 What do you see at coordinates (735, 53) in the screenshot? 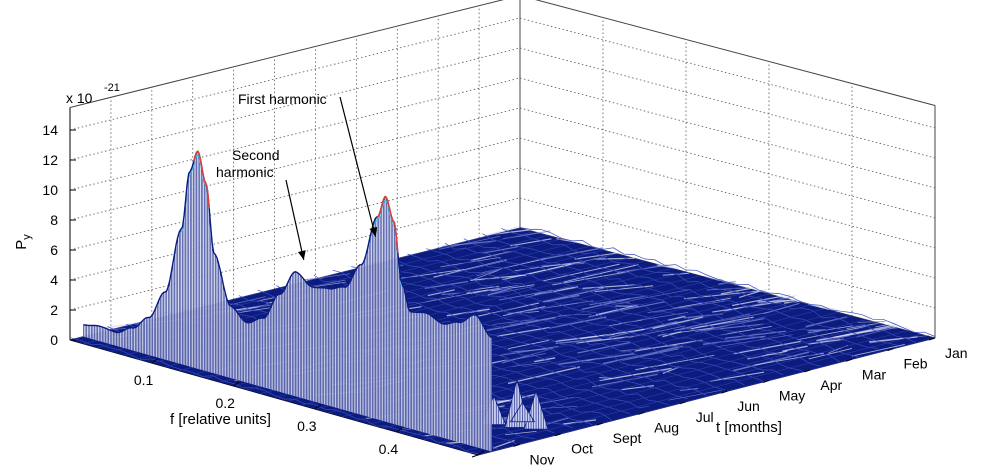
I see `right-wall-top` at bounding box center [735, 53].